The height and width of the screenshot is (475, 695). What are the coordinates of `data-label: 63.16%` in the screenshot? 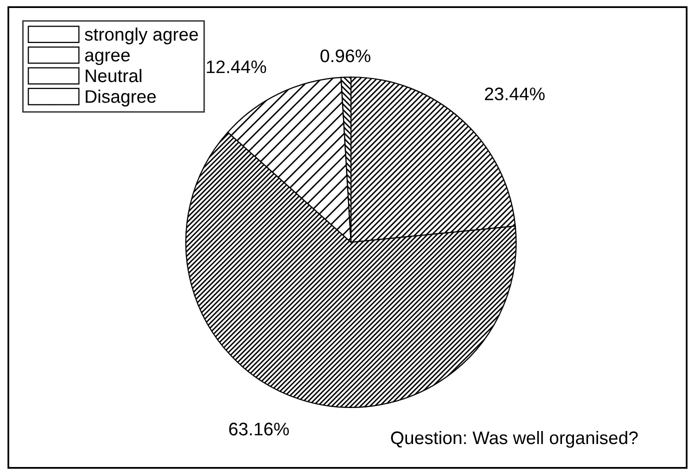 It's located at (259, 429).